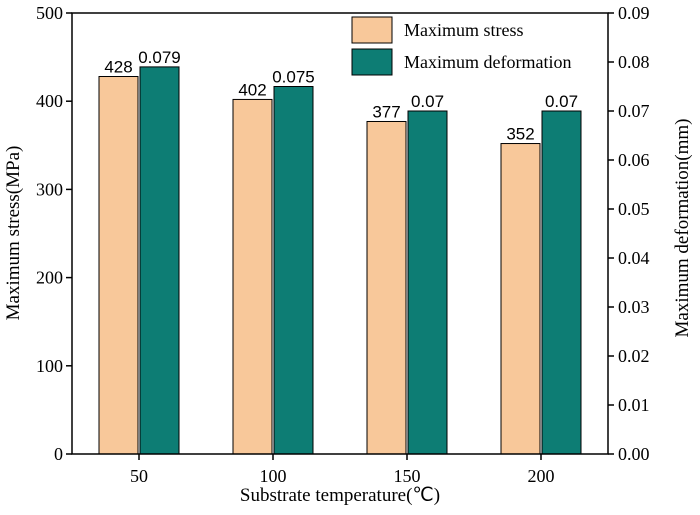  Describe the element at coordinates (341, 96) in the screenshot. I see `data-labels-layer: 428 0.079 402 0.075 377 0.07 352 0.07` at that location.